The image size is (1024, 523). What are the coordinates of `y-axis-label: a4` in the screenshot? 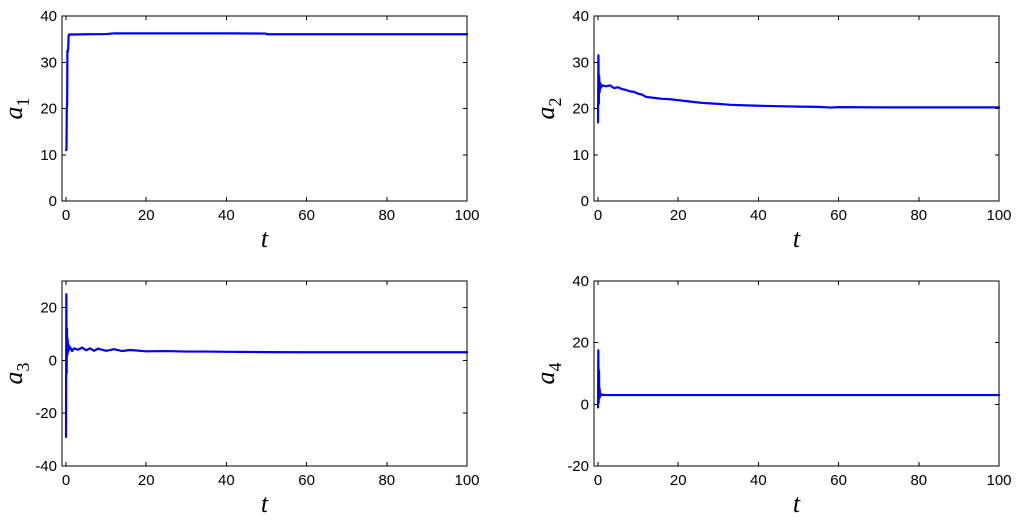 It's located at (548, 374).